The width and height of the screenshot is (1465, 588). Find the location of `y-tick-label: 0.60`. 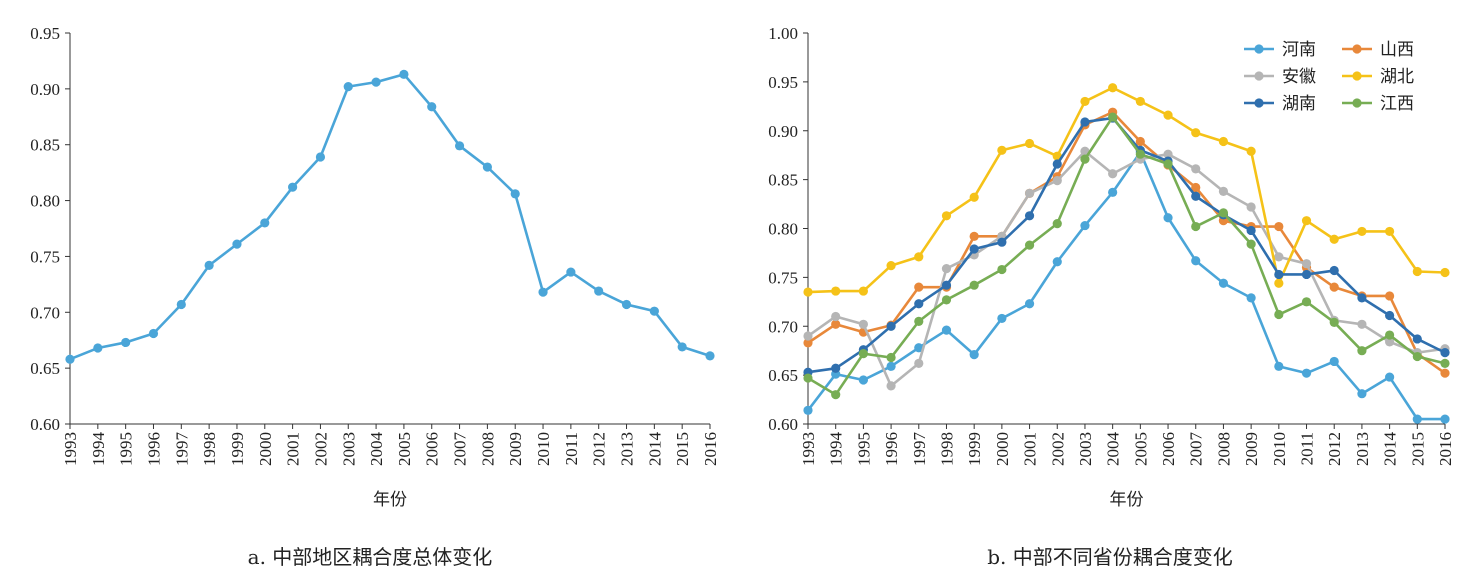

y-tick-label: 0.60 is located at coordinates (783, 424).